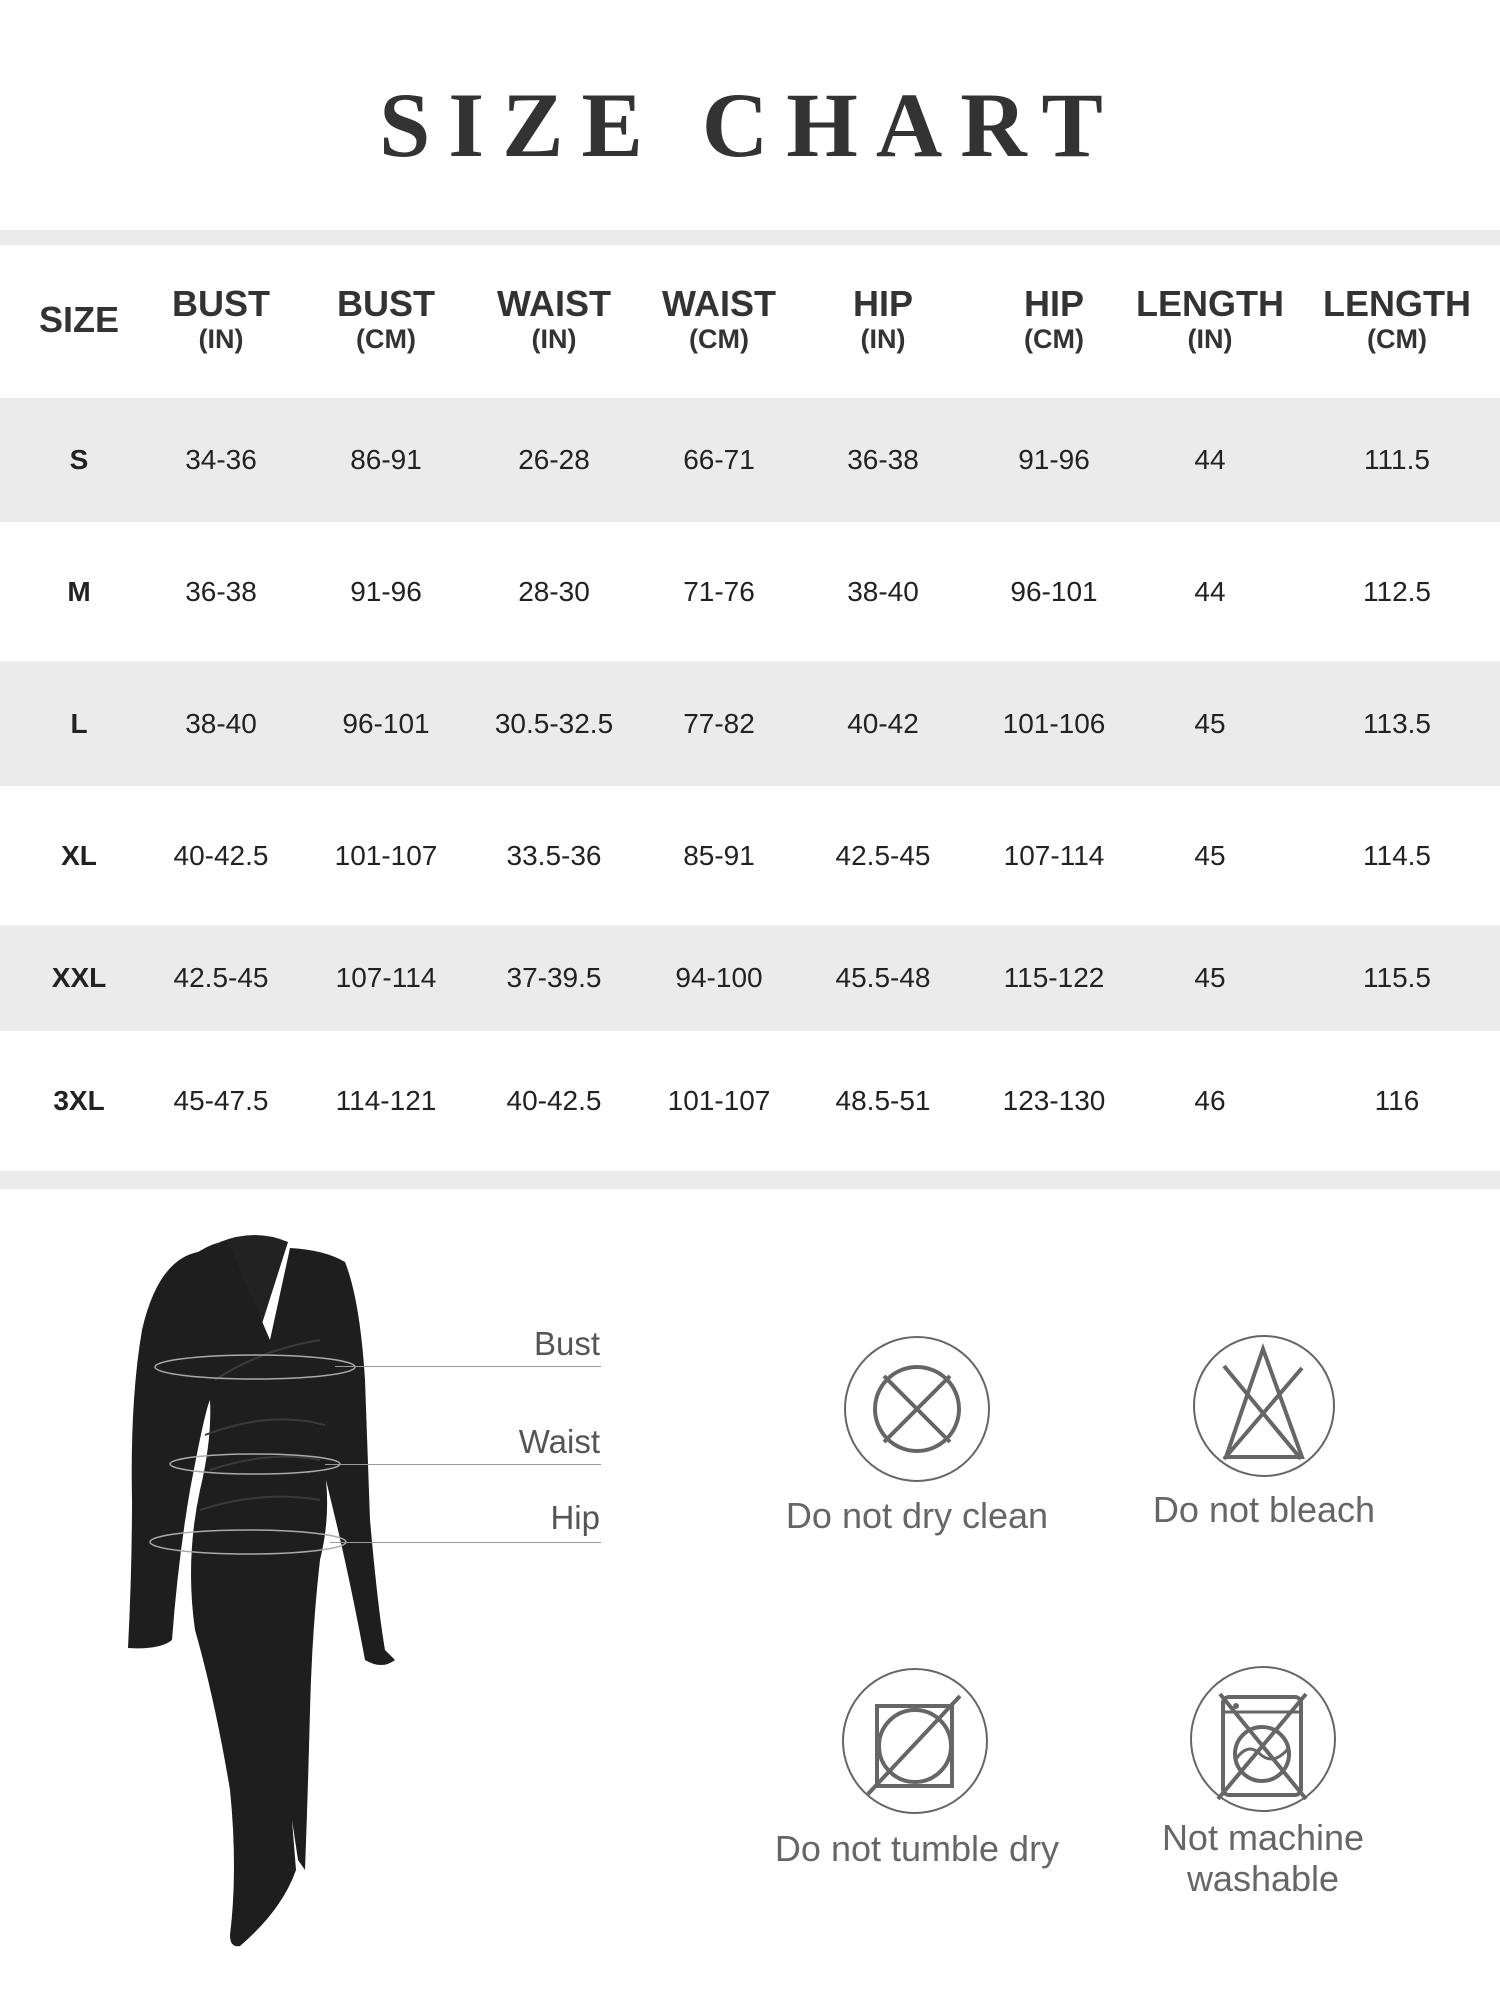  Describe the element at coordinates (719, 591) in the screenshot. I see `table-cell: 71-76` at that location.